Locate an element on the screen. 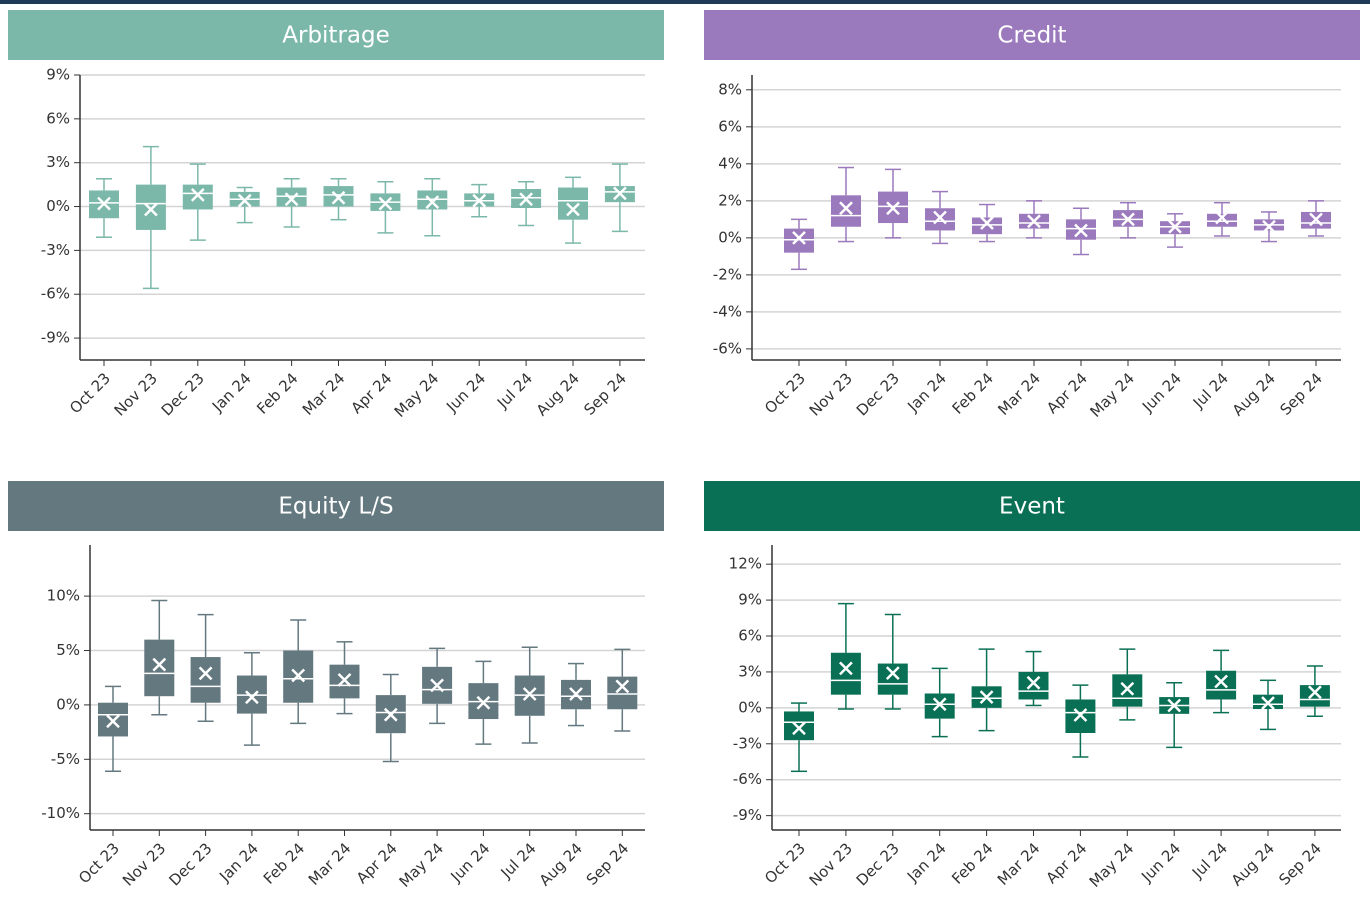 The height and width of the screenshot is (915, 1370). y-tick-label: 12% is located at coordinates (745, 564).